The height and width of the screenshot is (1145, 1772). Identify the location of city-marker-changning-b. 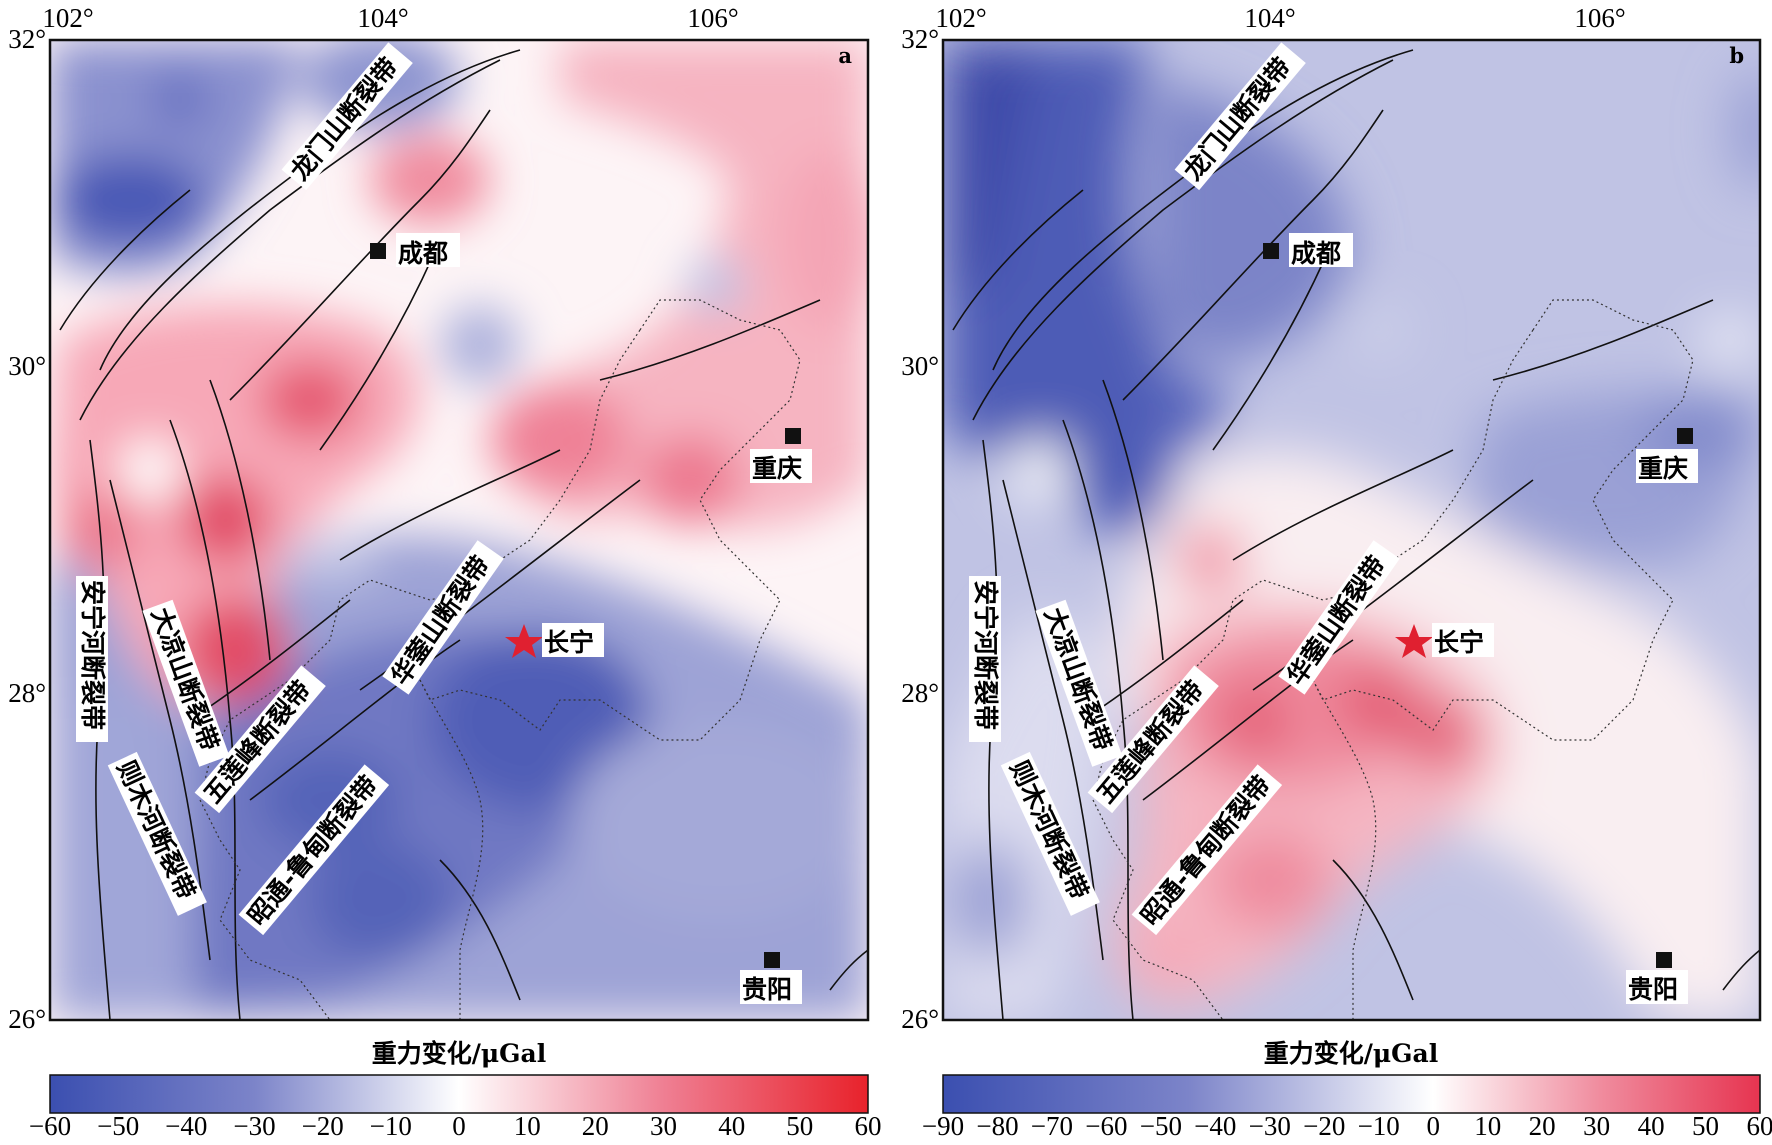
(1414, 641).